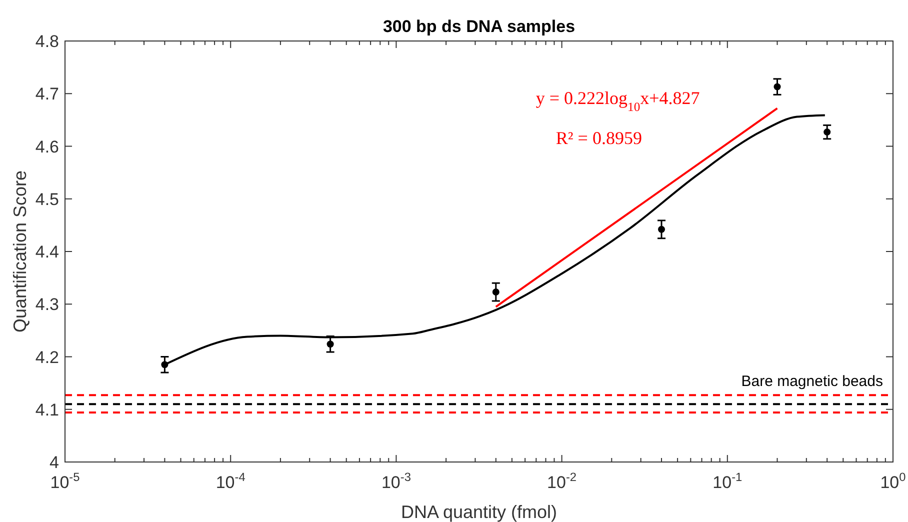 The image size is (908, 522). What do you see at coordinates (231, 481) in the screenshot?
I see `x-tick-label: 10$^{-4}$` at bounding box center [231, 481].